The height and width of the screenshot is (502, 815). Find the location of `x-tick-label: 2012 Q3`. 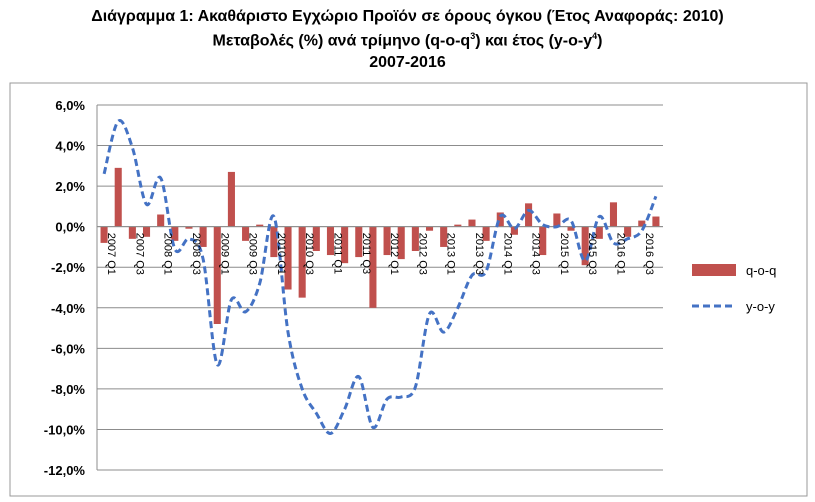

x-tick-label: 2012 Q3 is located at coordinates (422, 254).